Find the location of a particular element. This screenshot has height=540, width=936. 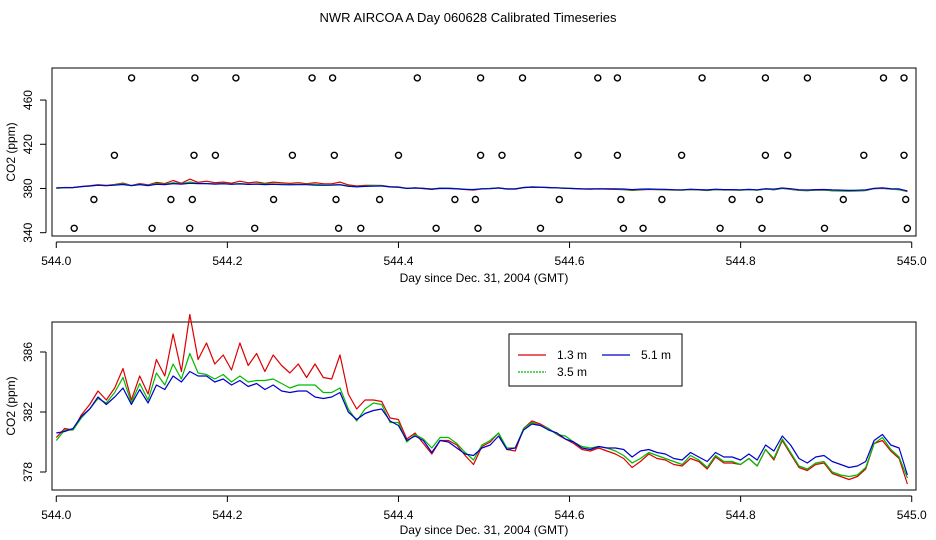

top-y-tick-label: 460 is located at coordinates (28, 100).